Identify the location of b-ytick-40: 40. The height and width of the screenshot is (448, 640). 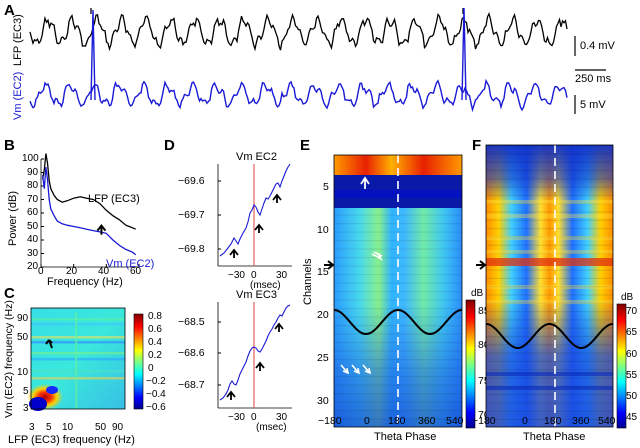
(33, 239).